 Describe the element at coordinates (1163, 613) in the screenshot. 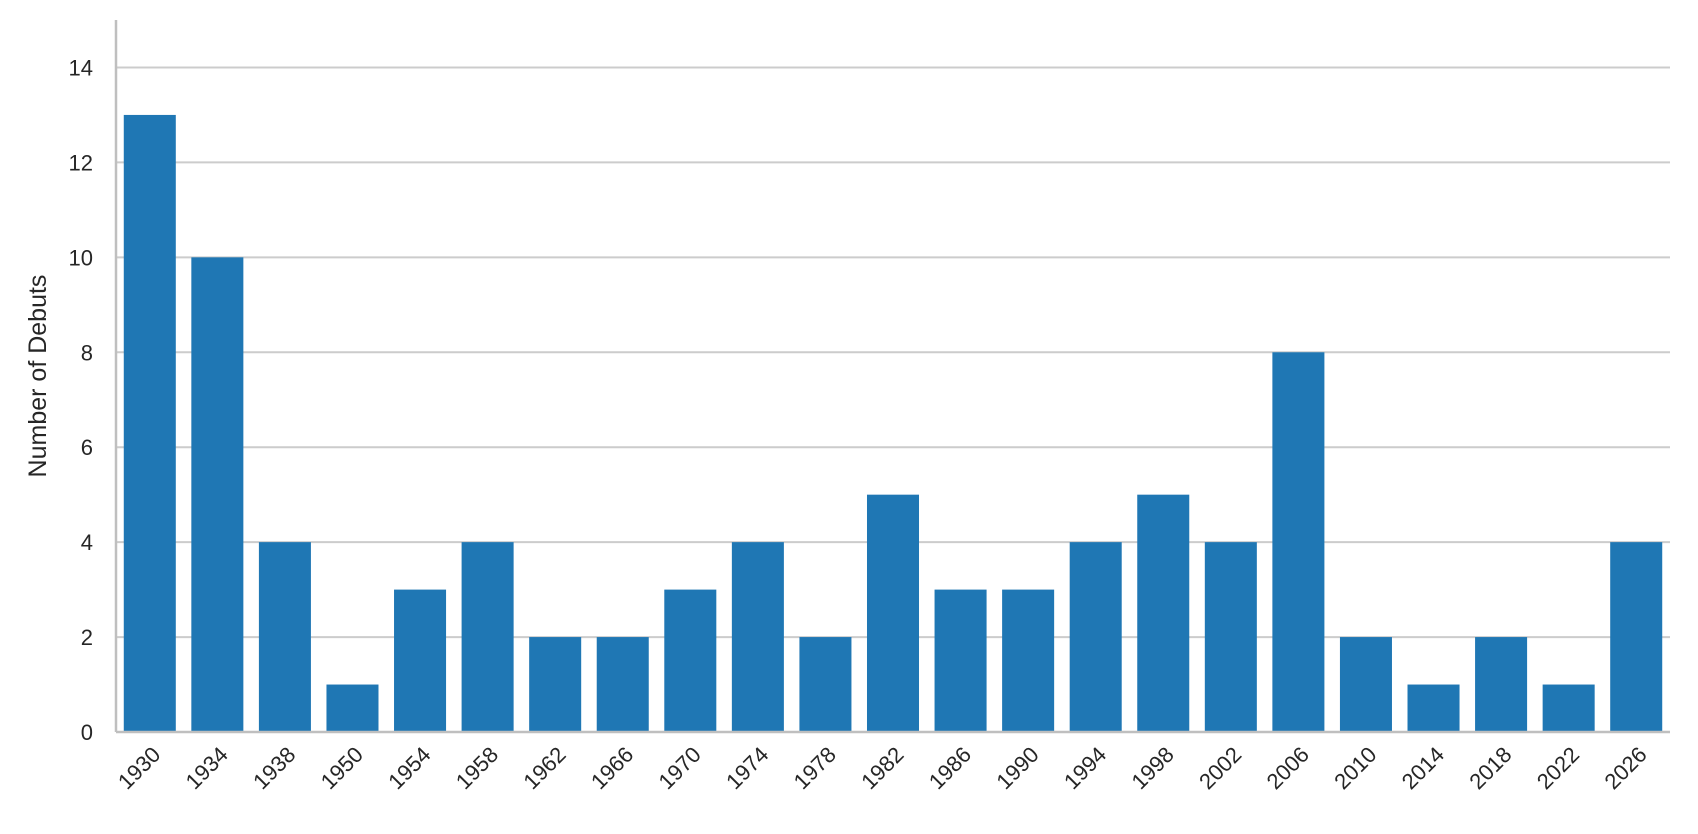

I see `bar-1998` at that location.